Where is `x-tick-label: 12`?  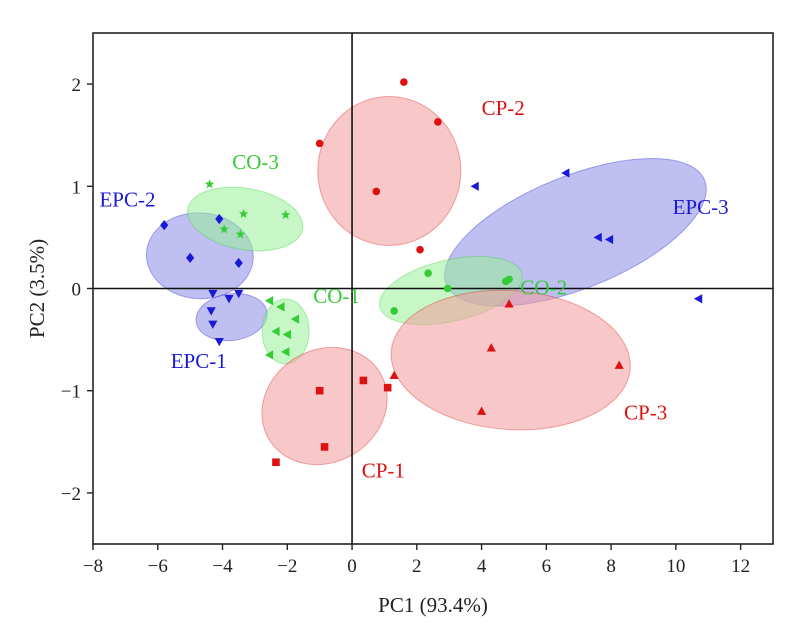 x-tick-label: 12 is located at coordinates (740, 566).